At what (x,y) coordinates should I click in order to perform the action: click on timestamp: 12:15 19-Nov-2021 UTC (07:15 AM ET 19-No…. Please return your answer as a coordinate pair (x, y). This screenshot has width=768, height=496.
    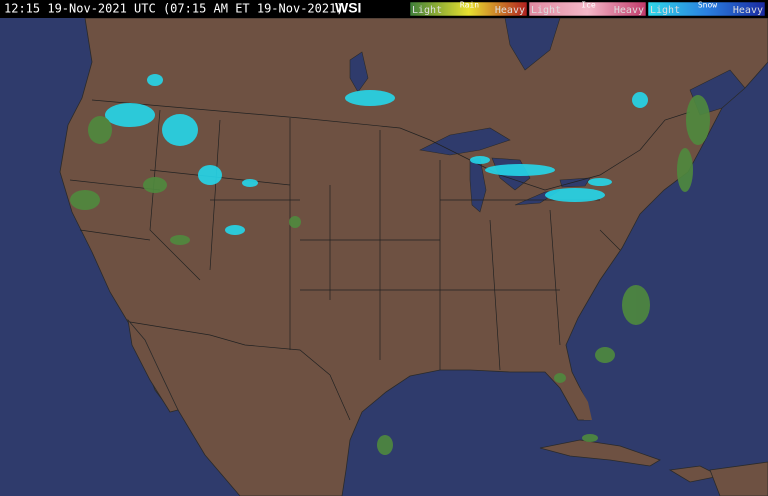
    Looking at the image, I should click on (174, 9).